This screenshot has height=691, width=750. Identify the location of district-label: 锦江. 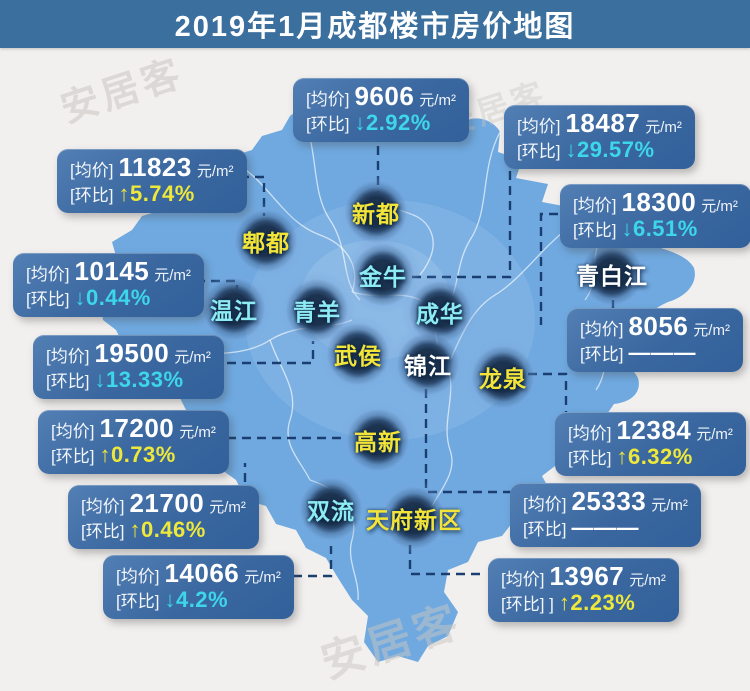
(428, 366).